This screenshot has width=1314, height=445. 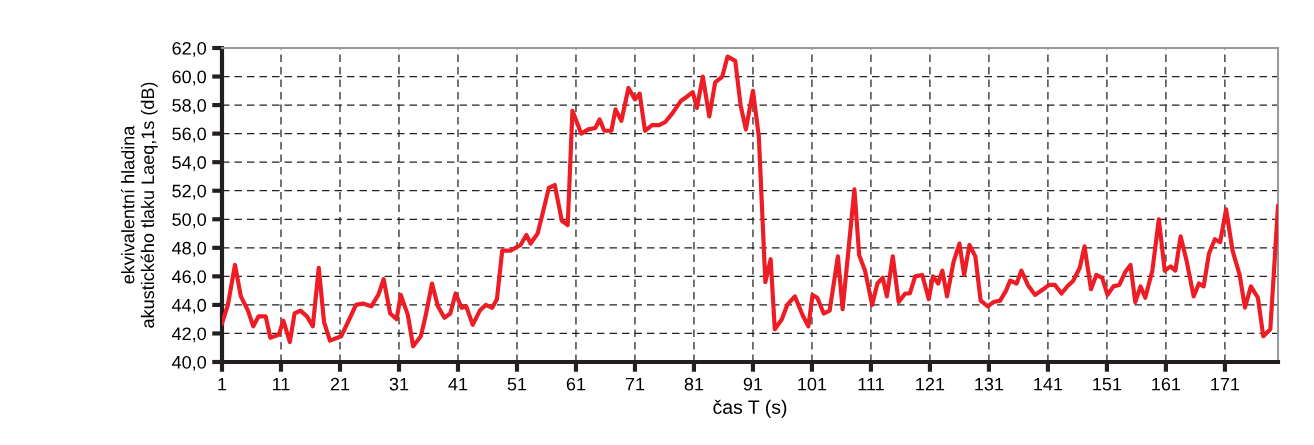 What do you see at coordinates (189, 106) in the screenshot?
I see `y-tick-label: 58,0` at bounding box center [189, 106].